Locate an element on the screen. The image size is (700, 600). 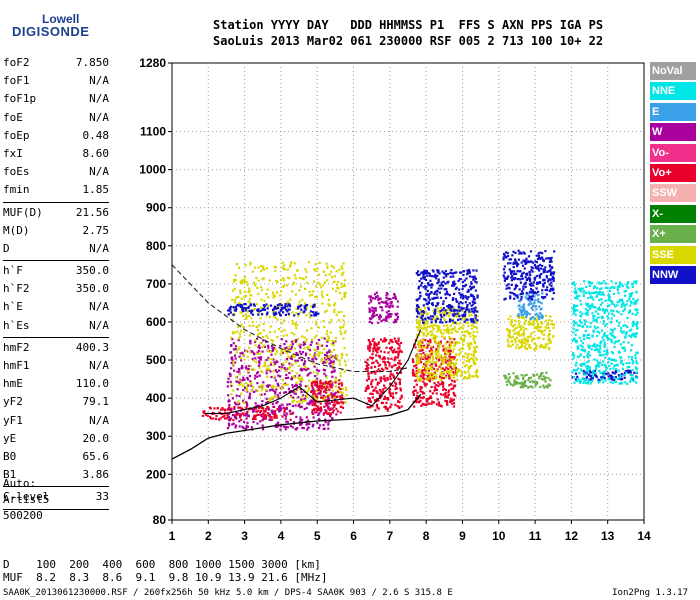
y-tick-label: 1100 is located at coordinates (153, 132).